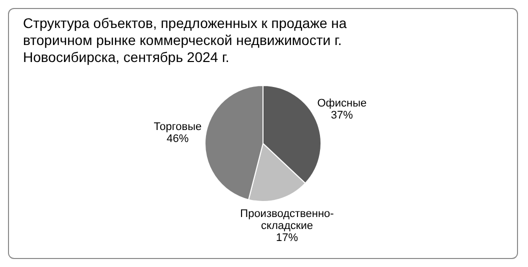  I want to click on chart-title: Структура объектов, предложенных к продаже на вторичном рынке коммерческой недвижимости г. Новосибирска, сентябрь 2024 г., so click(185, 40).